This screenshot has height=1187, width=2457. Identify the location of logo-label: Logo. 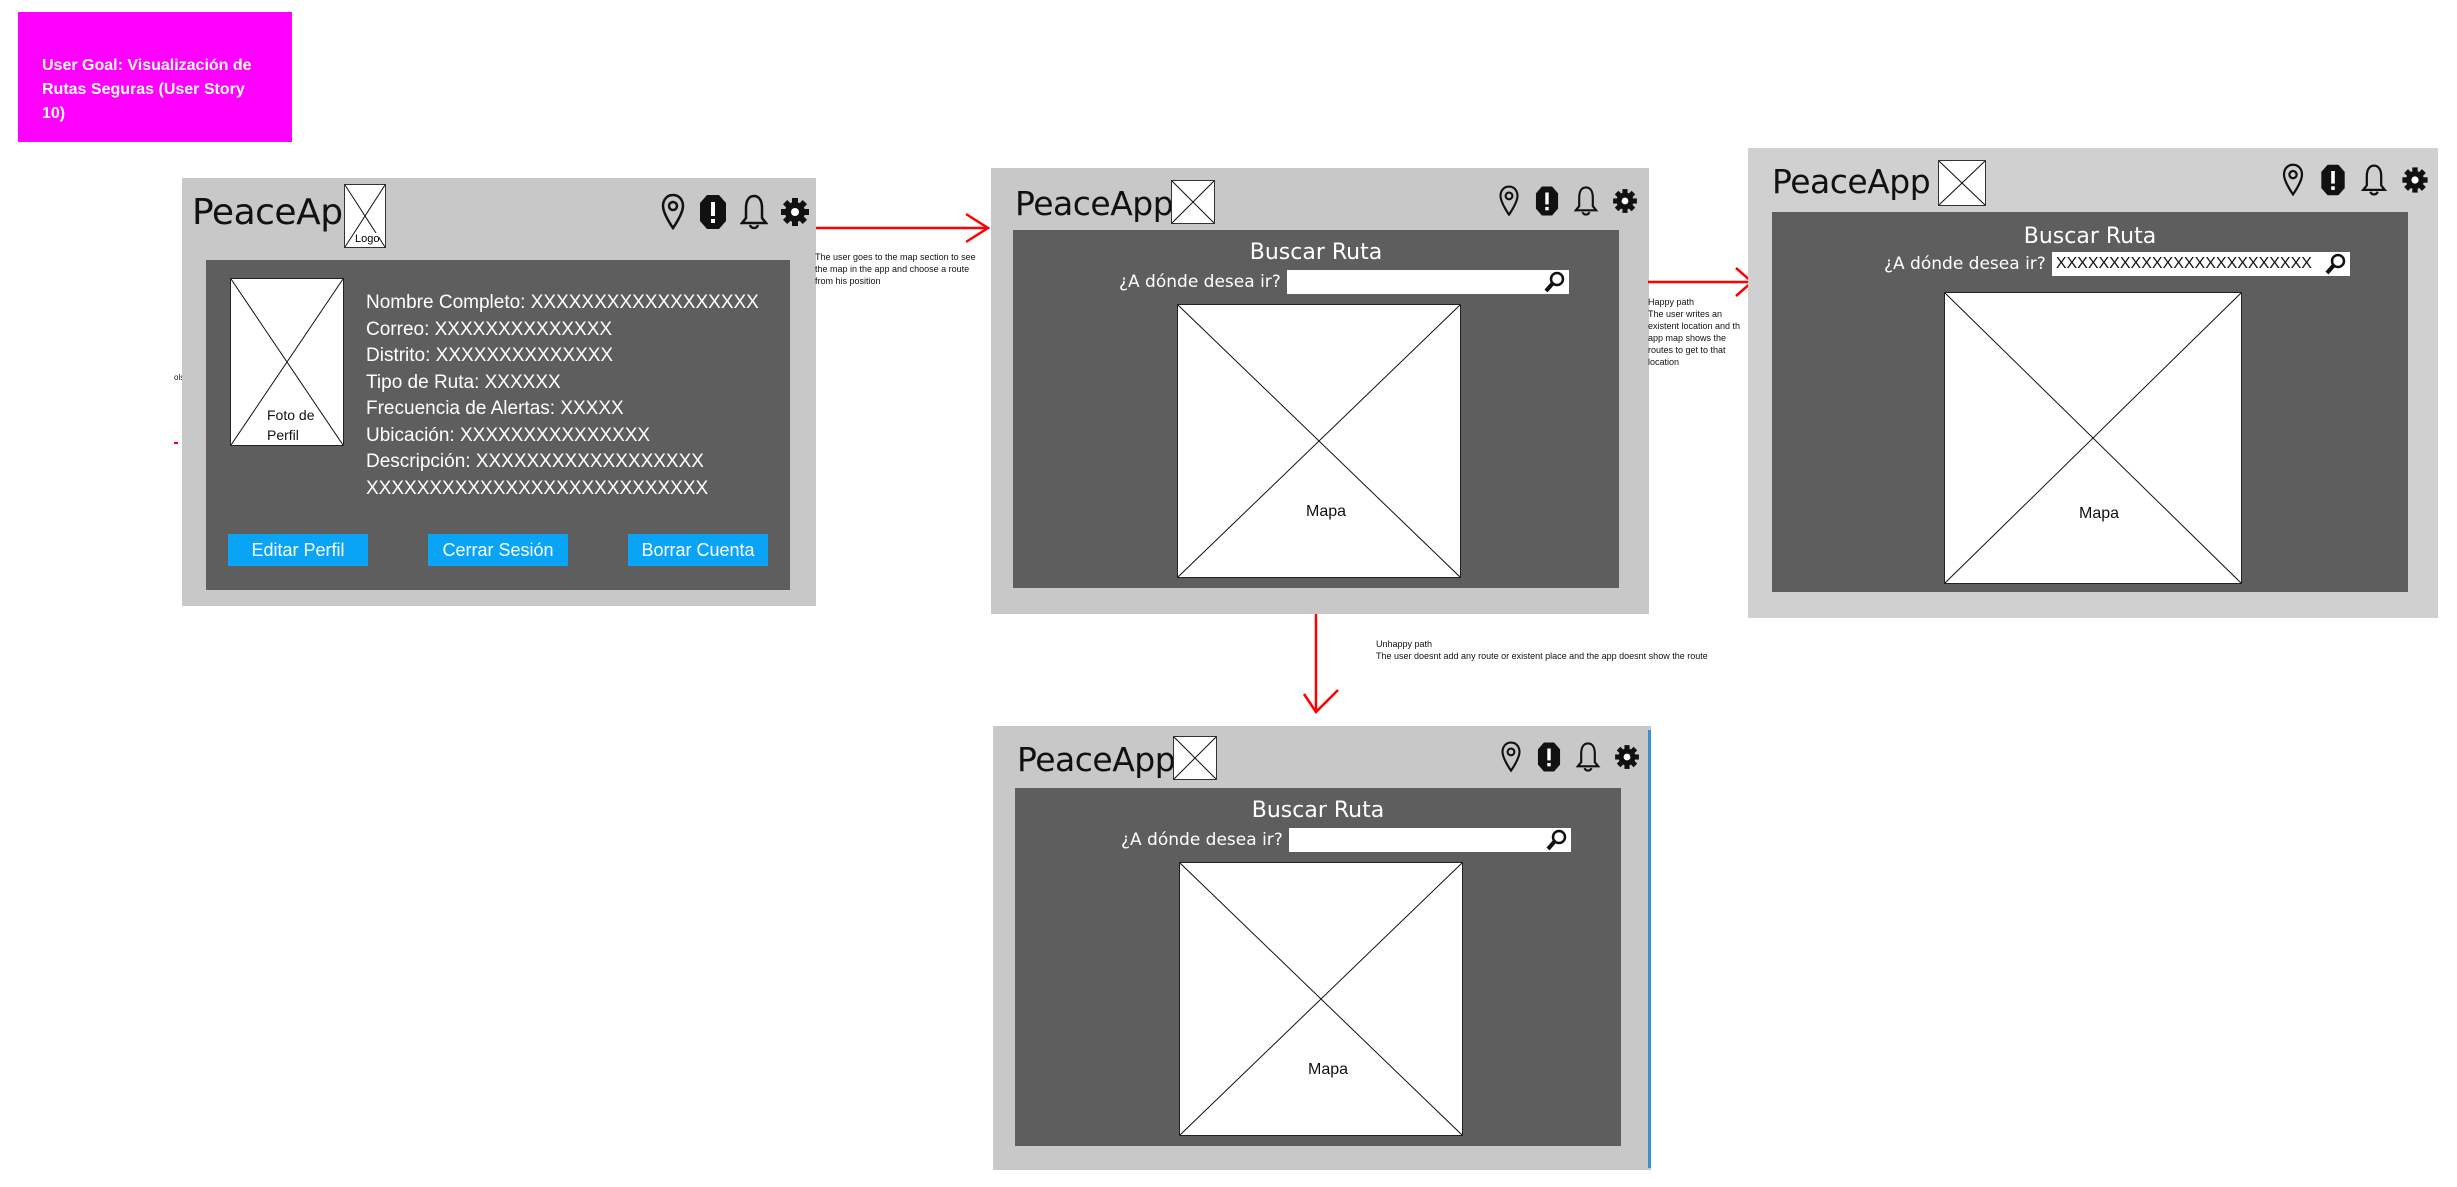
(367, 239).